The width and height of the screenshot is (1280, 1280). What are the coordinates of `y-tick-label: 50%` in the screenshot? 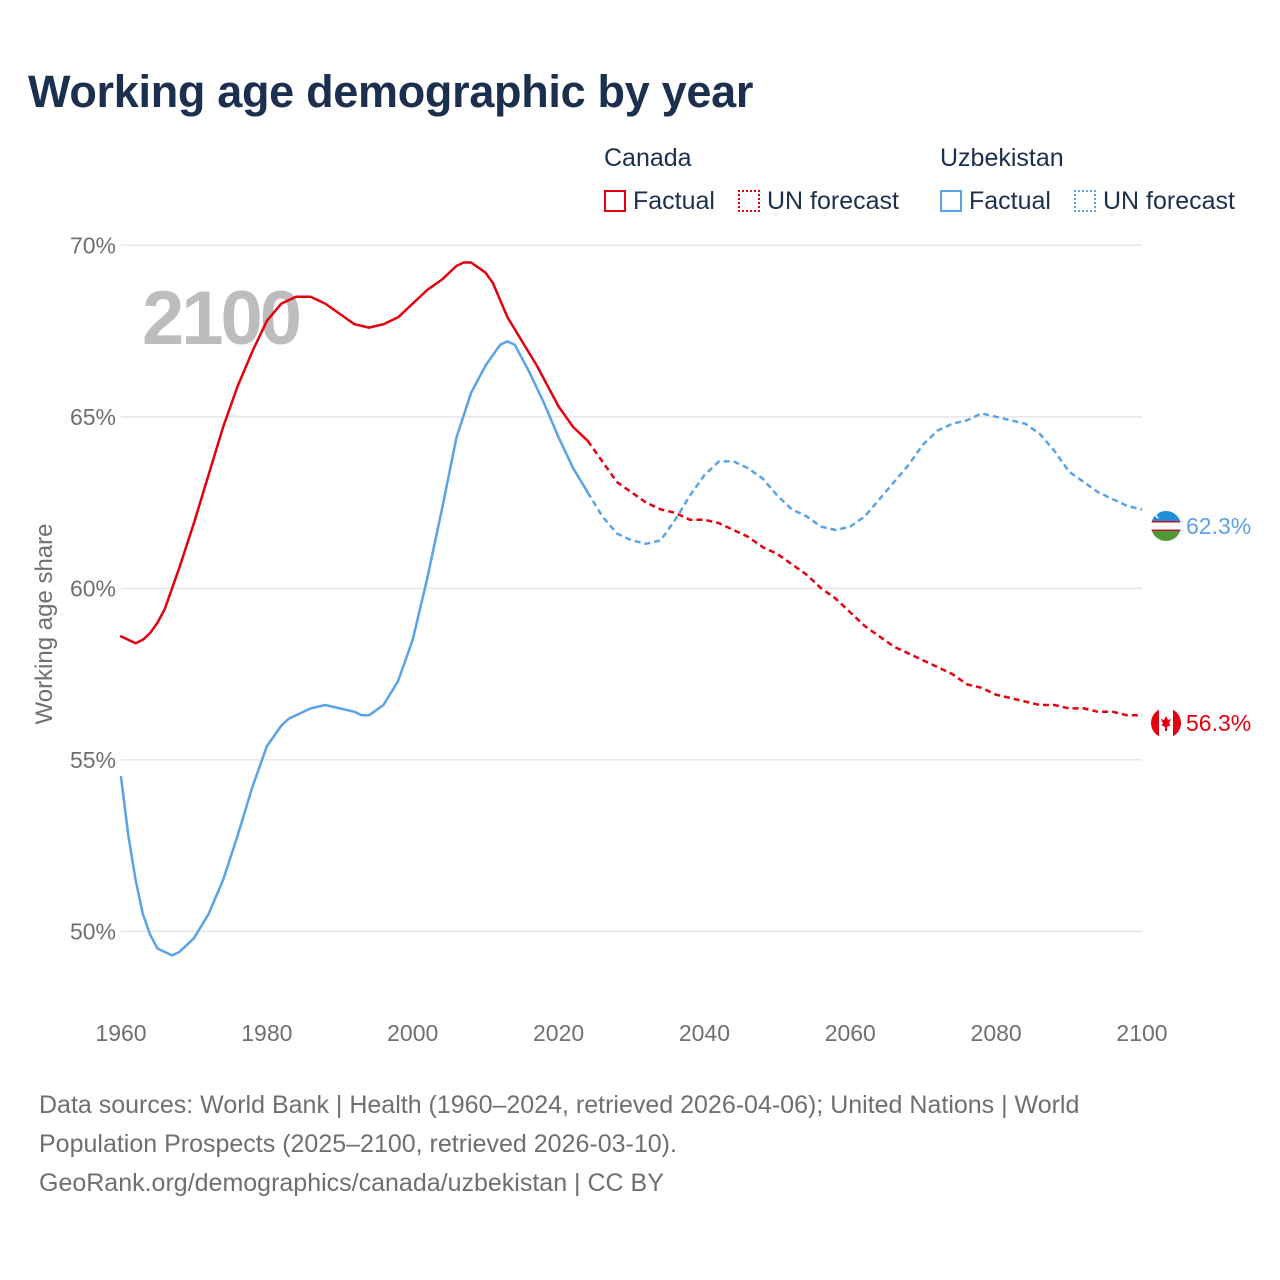 It's located at (93, 931).